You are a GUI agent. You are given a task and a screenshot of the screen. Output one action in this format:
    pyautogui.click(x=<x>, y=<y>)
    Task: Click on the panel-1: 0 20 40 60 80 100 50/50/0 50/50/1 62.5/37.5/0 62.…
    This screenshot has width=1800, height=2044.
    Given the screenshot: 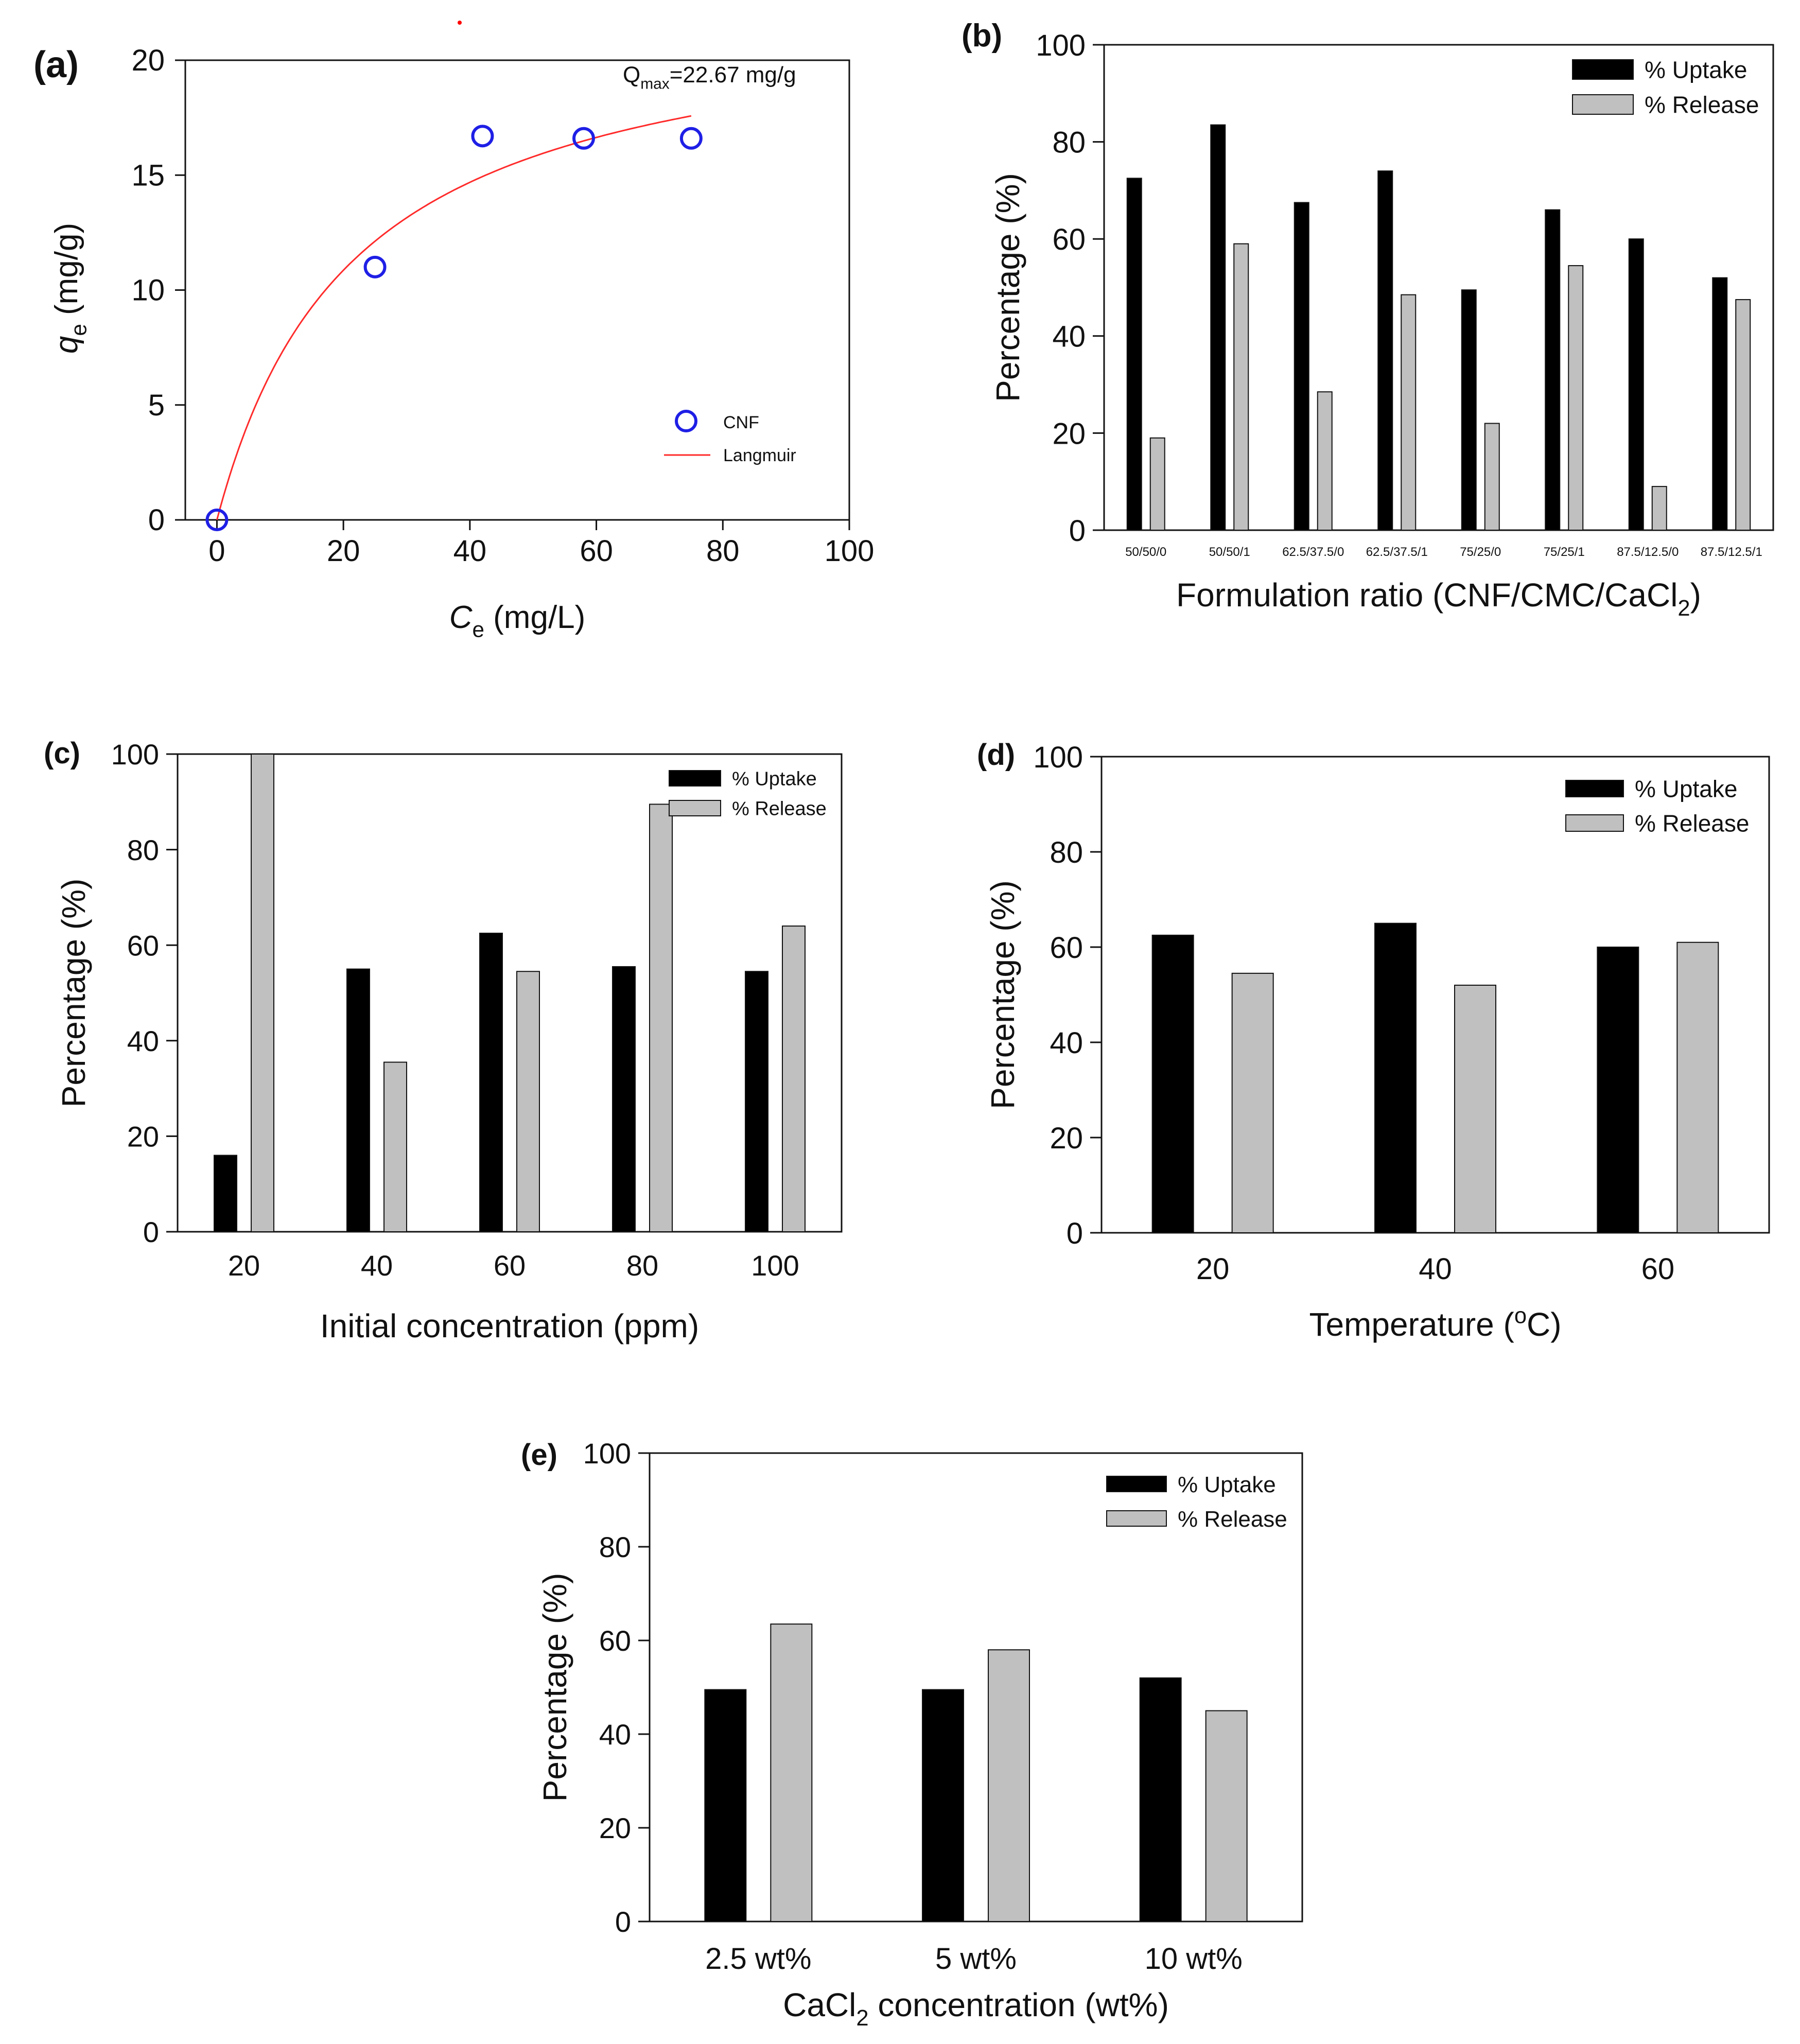 What is the action you would take?
    pyautogui.click(x=1368, y=319)
    